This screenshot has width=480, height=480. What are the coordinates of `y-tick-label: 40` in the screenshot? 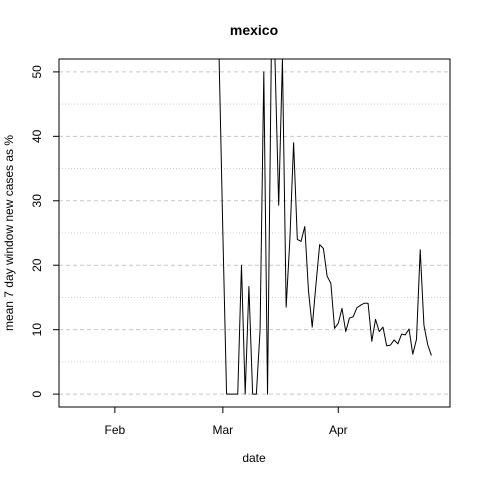 It's located at (37, 136).